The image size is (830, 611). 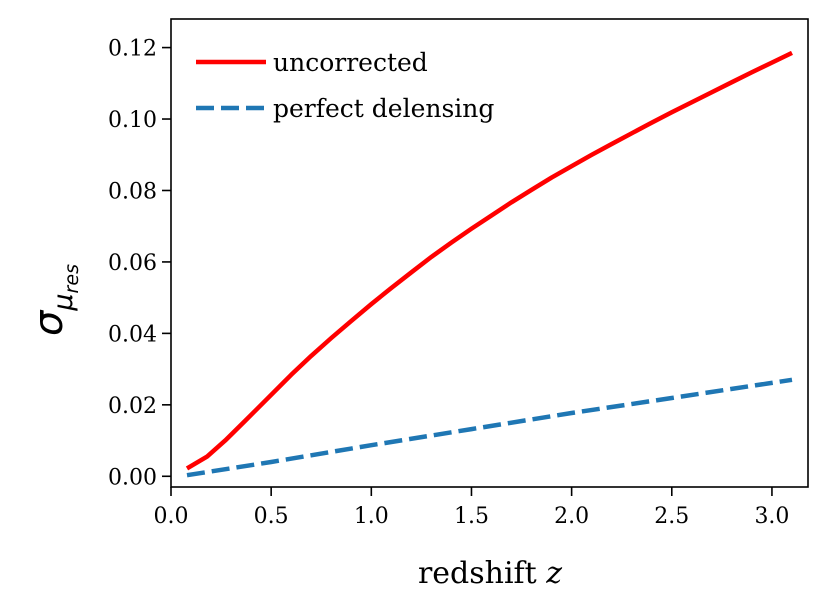 I want to click on y-tick-label: 0.10, so click(x=132, y=120).